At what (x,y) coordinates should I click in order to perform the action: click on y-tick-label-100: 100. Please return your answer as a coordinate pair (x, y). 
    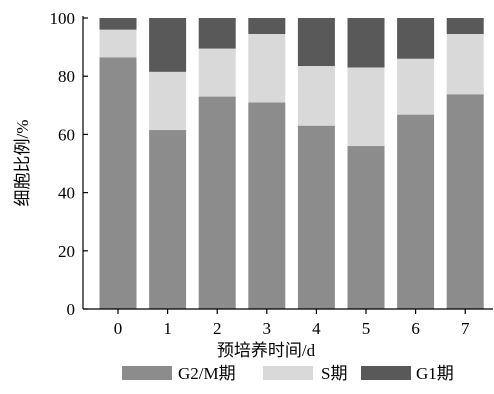
    Looking at the image, I should click on (63, 18).